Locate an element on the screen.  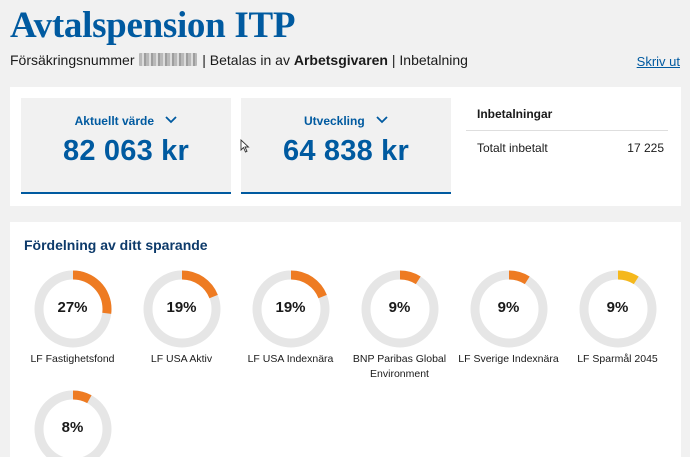
fund-donut: 9% LF Sverige Indexnära is located at coordinates (508, 318).